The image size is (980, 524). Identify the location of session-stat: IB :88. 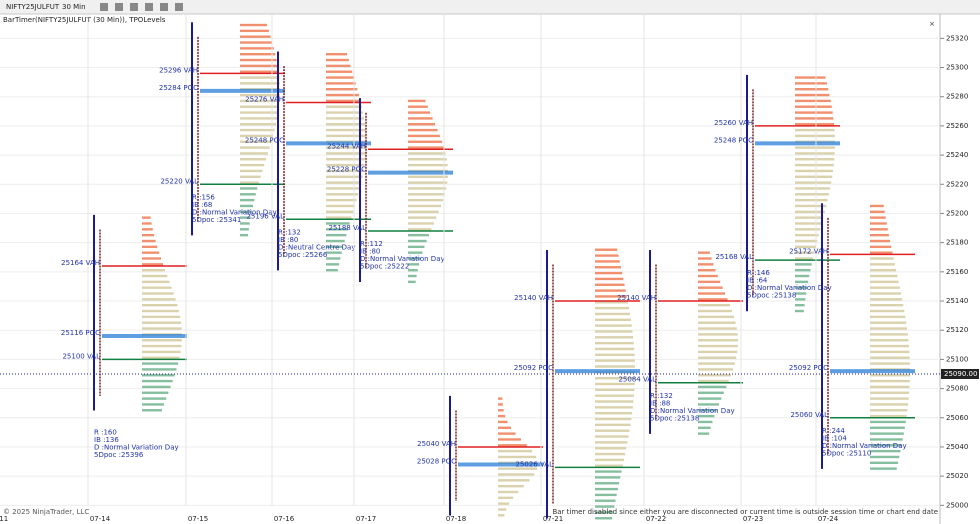
(660, 403).